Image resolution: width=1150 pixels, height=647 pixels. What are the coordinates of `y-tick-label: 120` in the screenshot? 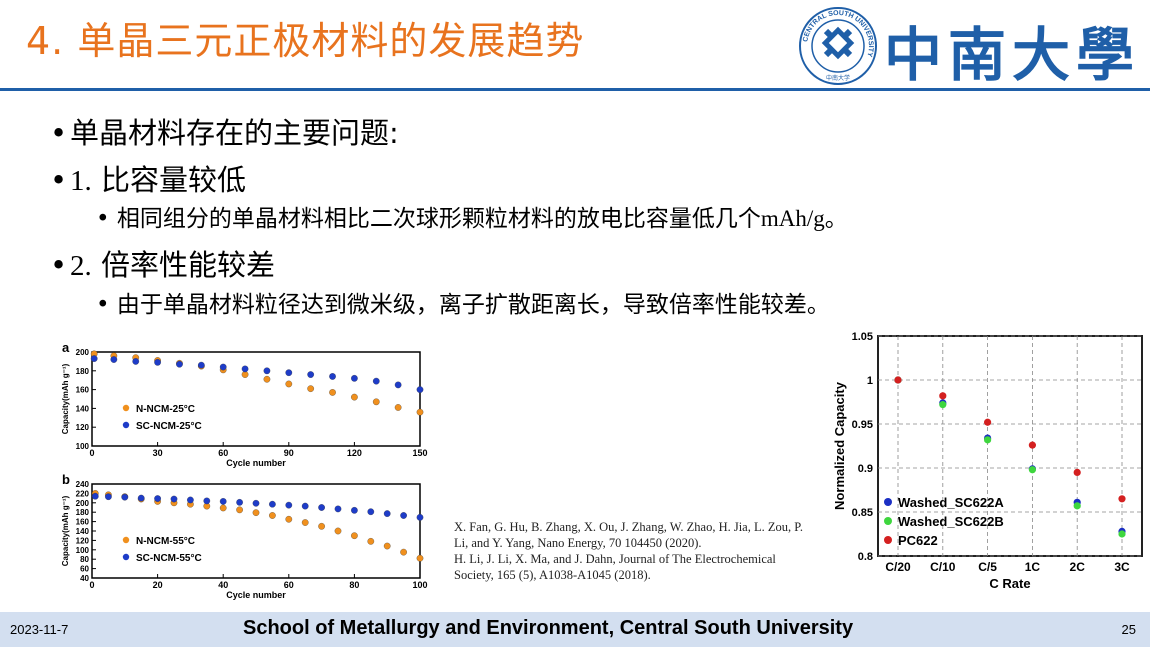 It's located at (83, 427).